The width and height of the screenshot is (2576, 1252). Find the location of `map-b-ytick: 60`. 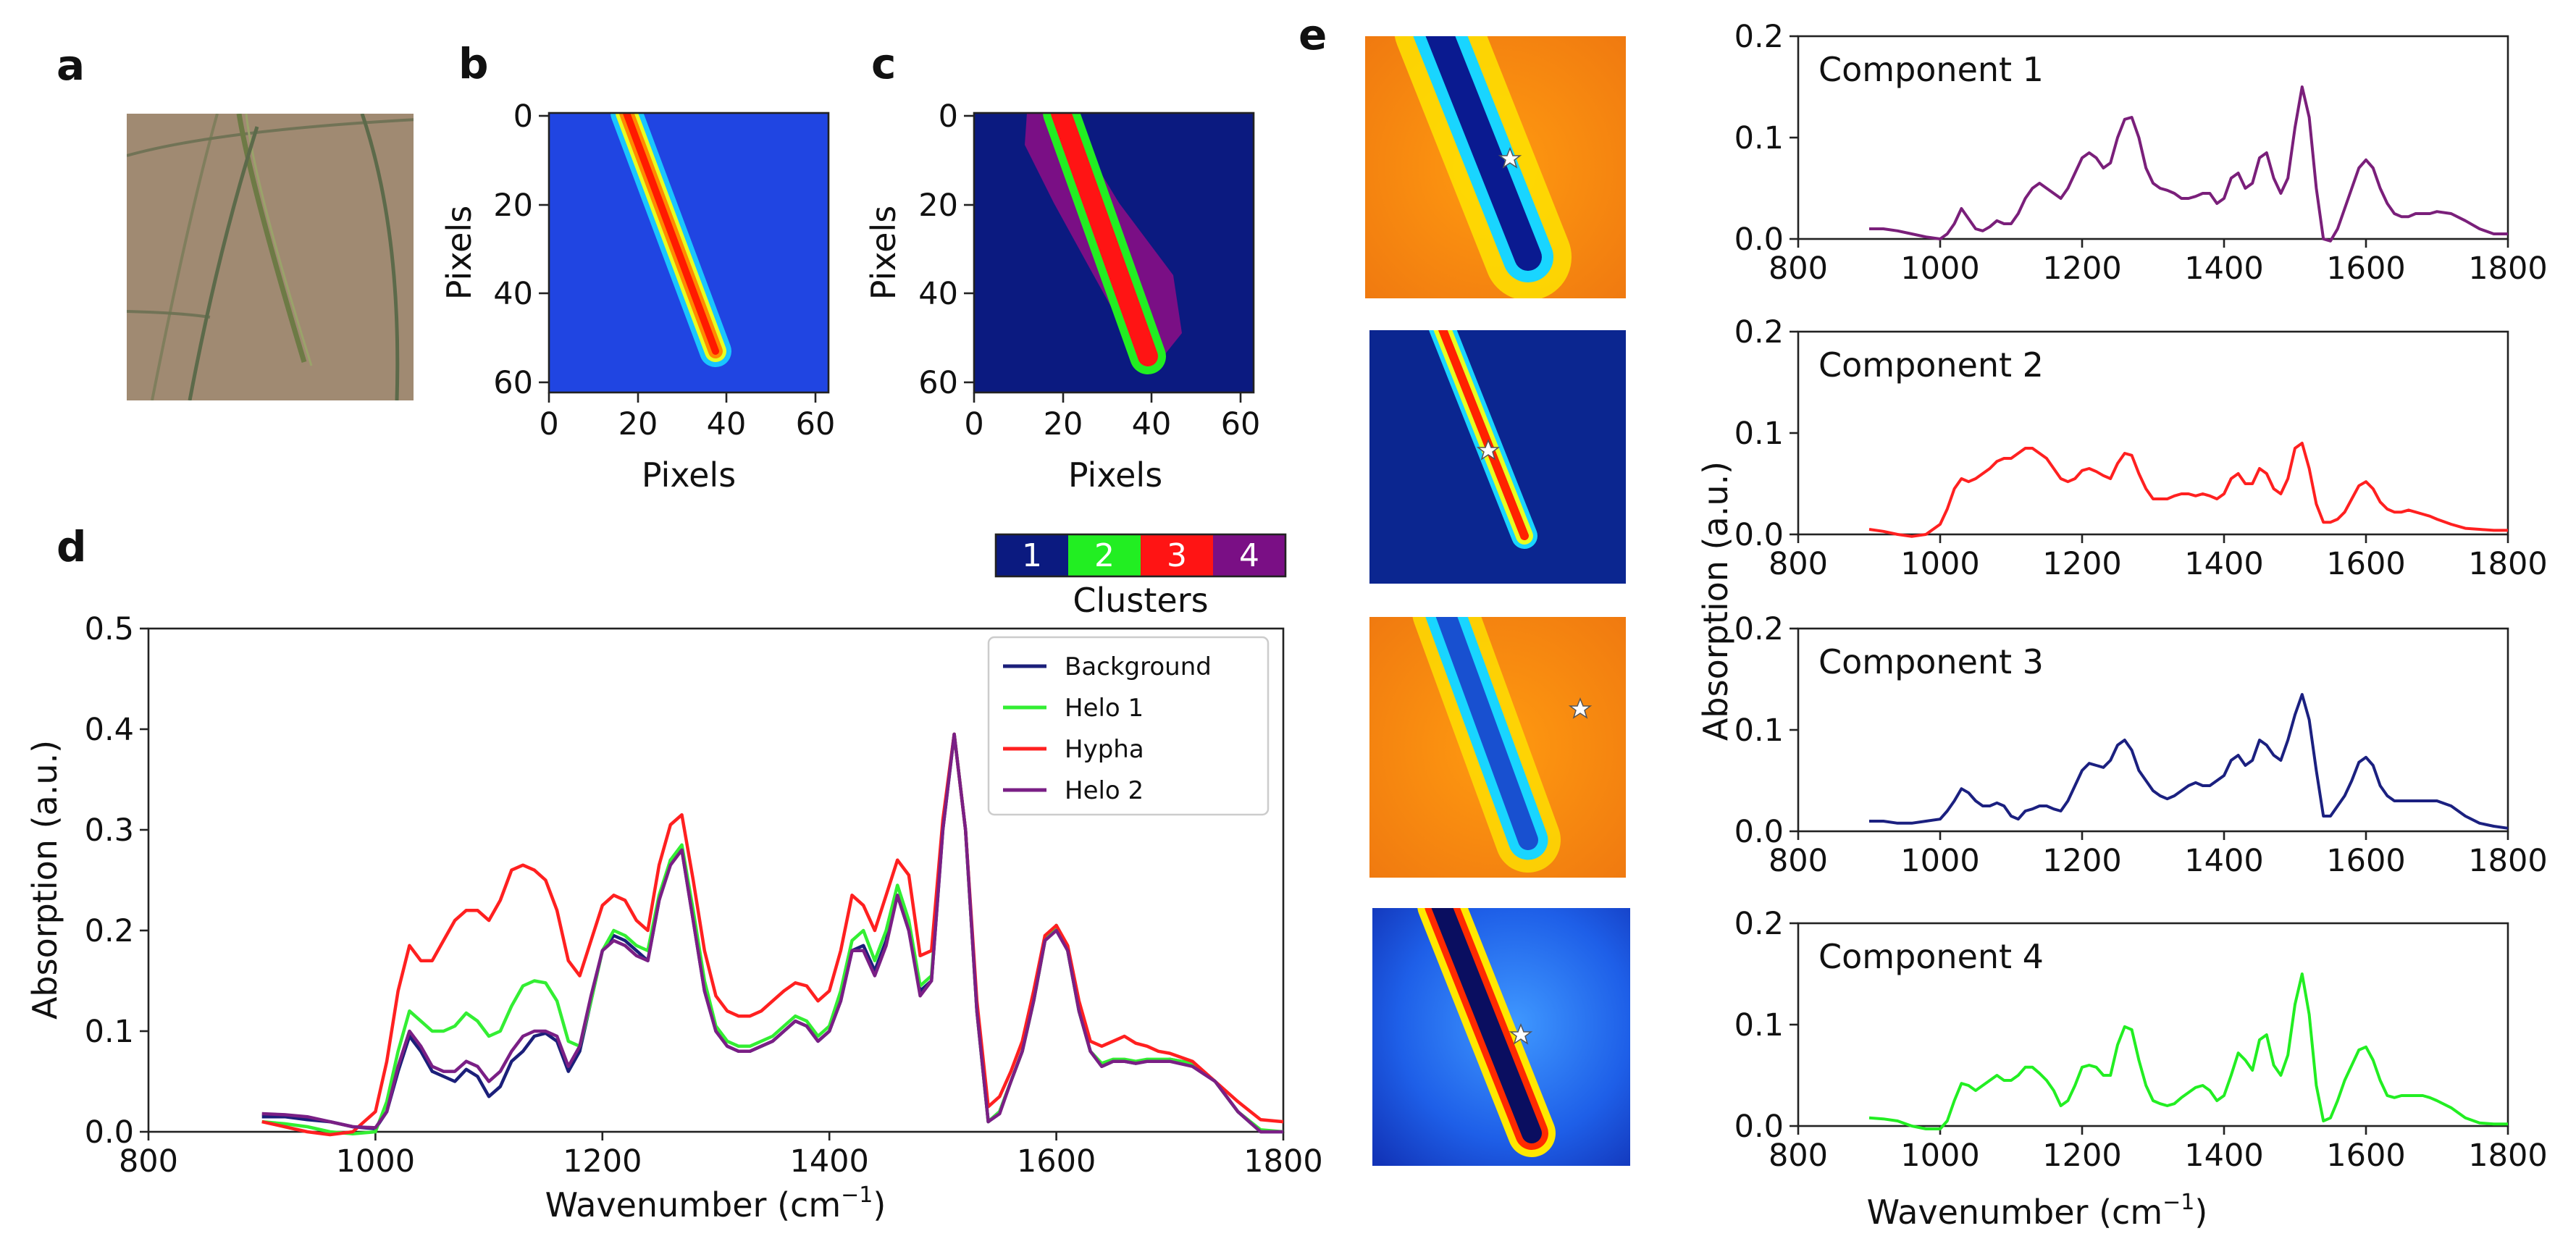

map-b-ytick: 60 is located at coordinates (513, 383).